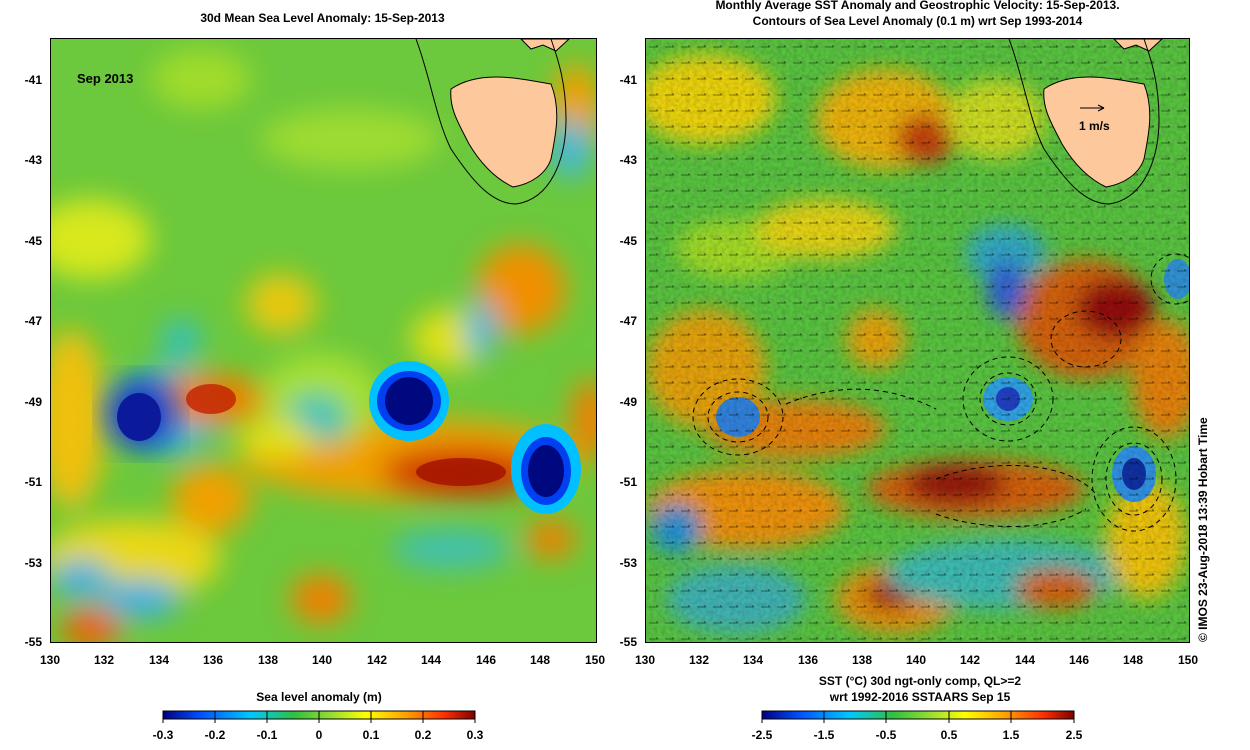 This screenshot has height=750, width=1250. Describe the element at coordinates (762, 735) in the screenshot. I see `colorbar-tick-label: -2.5` at that location.